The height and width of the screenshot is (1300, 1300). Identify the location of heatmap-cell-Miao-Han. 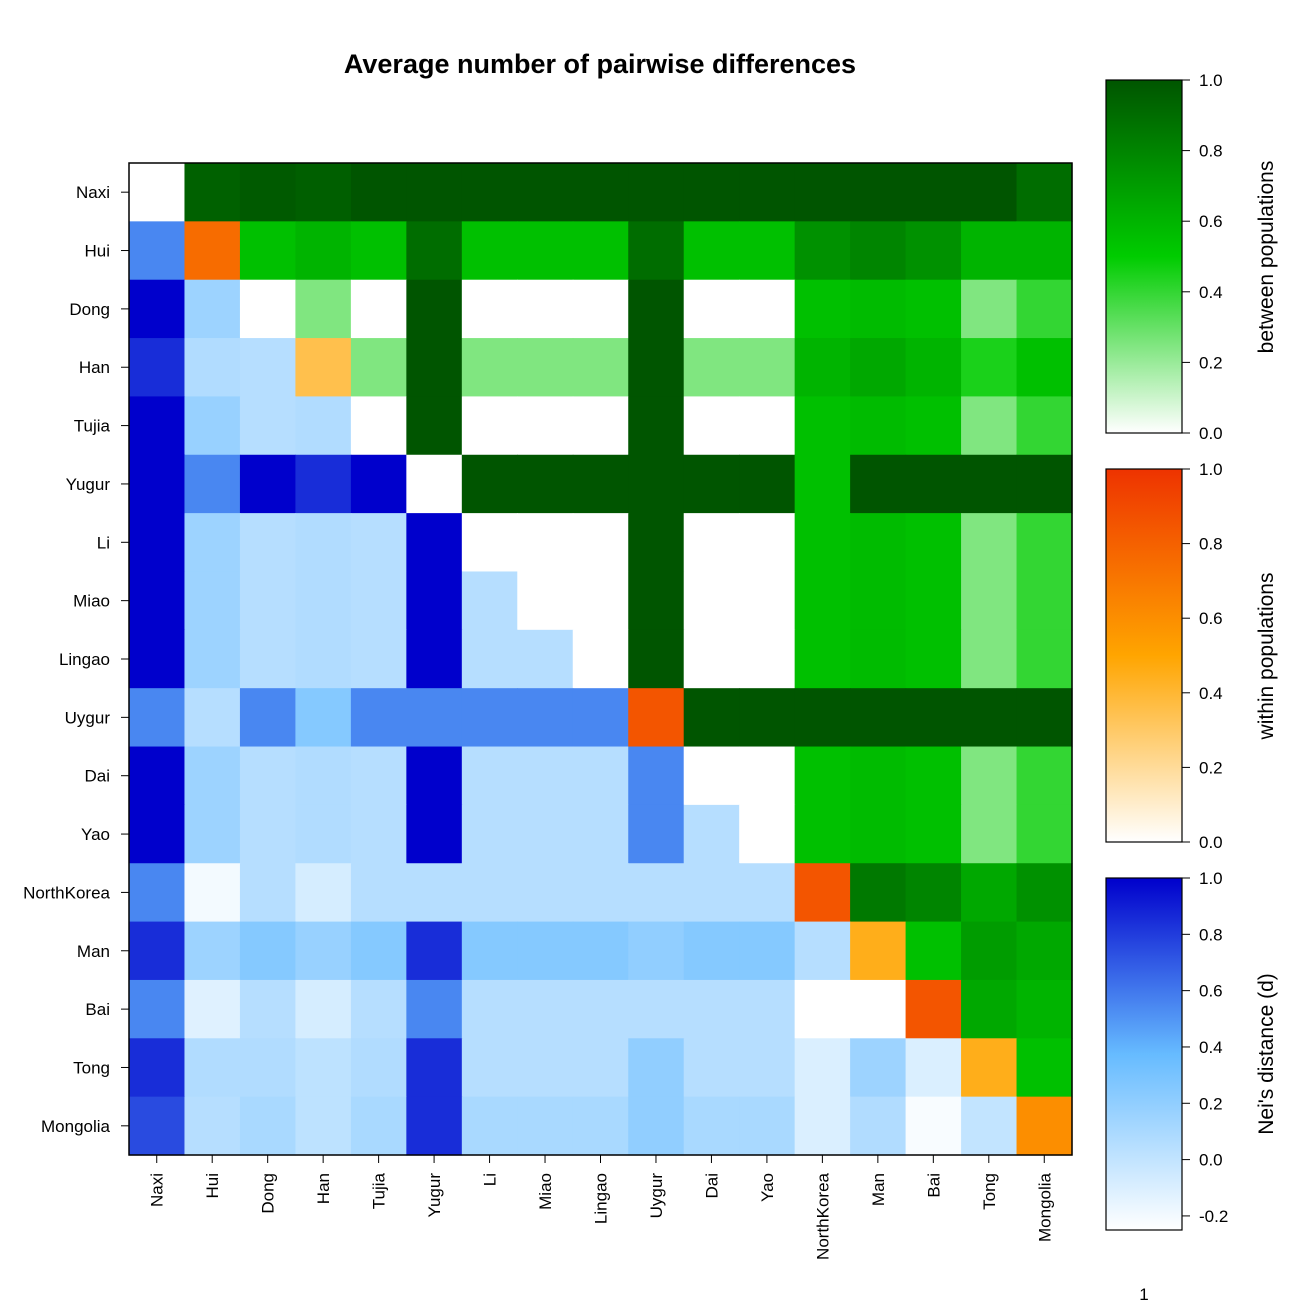
(323, 601).